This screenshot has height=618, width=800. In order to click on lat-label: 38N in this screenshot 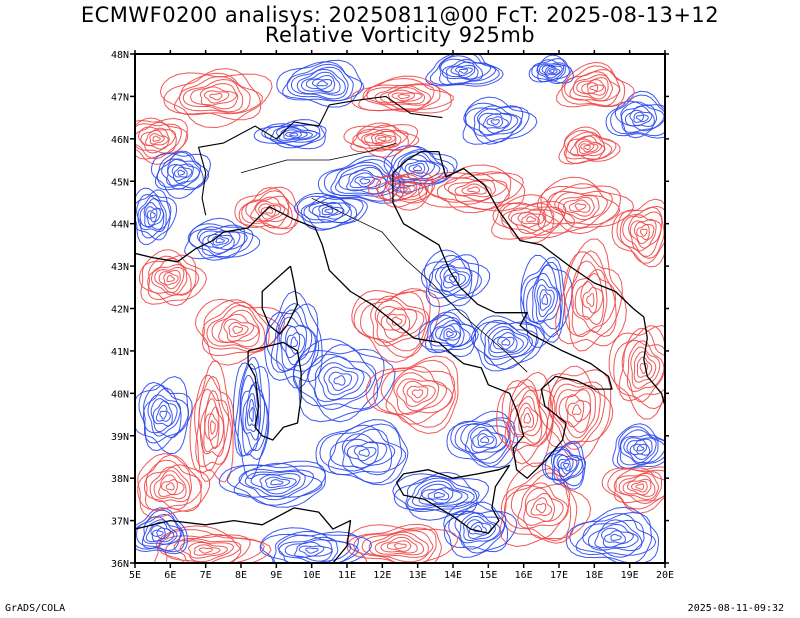, I will do `click(120, 479)`.